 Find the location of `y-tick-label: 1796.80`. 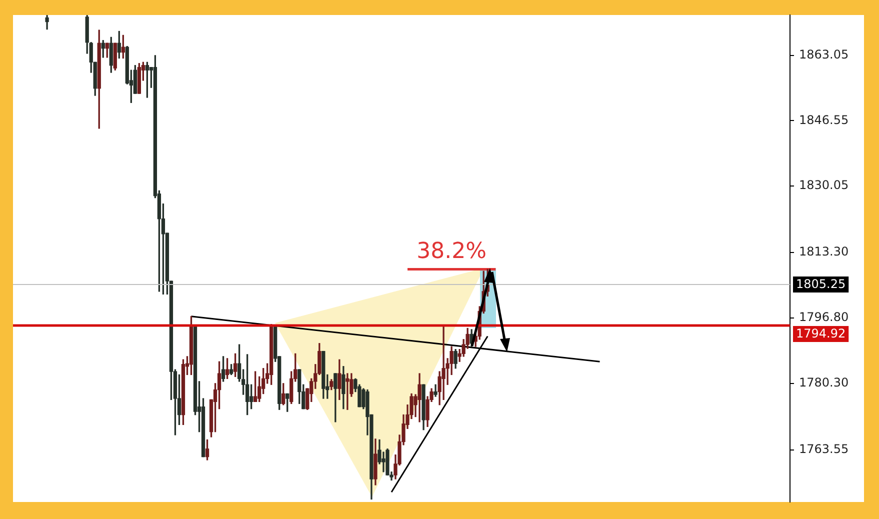

y-tick-label: 1796.80 is located at coordinates (824, 317).